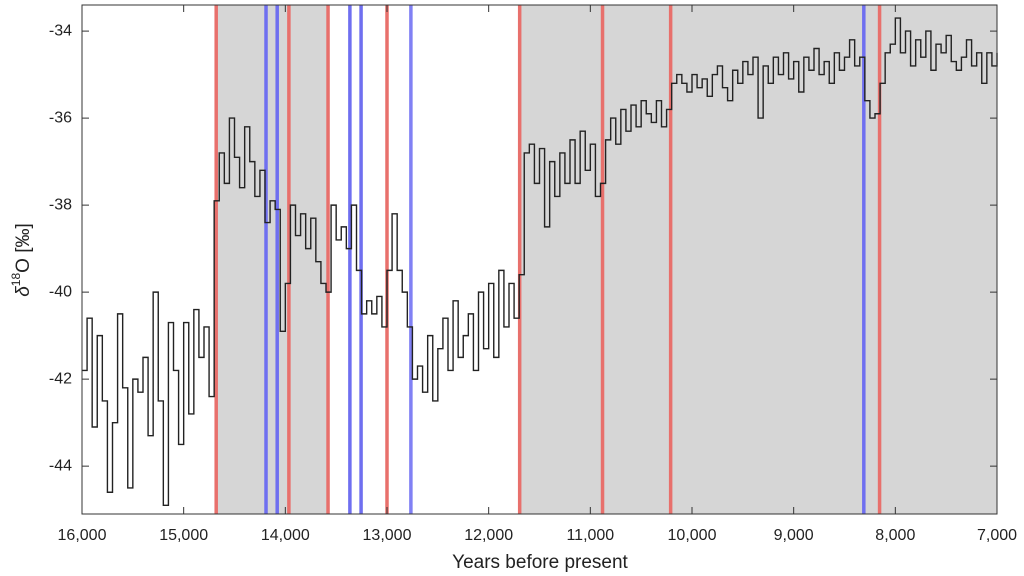  What do you see at coordinates (60, 117) in the screenshot?
I see `y-tick-label: -36` at bounding box center [60, 117].